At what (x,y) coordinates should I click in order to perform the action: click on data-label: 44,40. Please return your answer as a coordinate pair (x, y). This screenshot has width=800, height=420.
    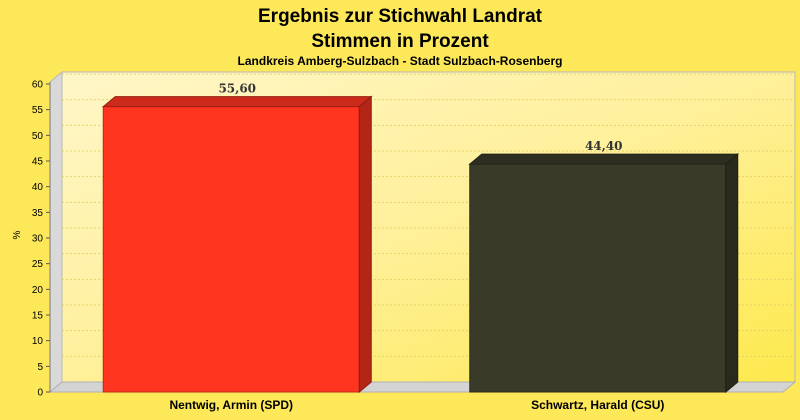
    Looking at the image, I should click on (604, 146).